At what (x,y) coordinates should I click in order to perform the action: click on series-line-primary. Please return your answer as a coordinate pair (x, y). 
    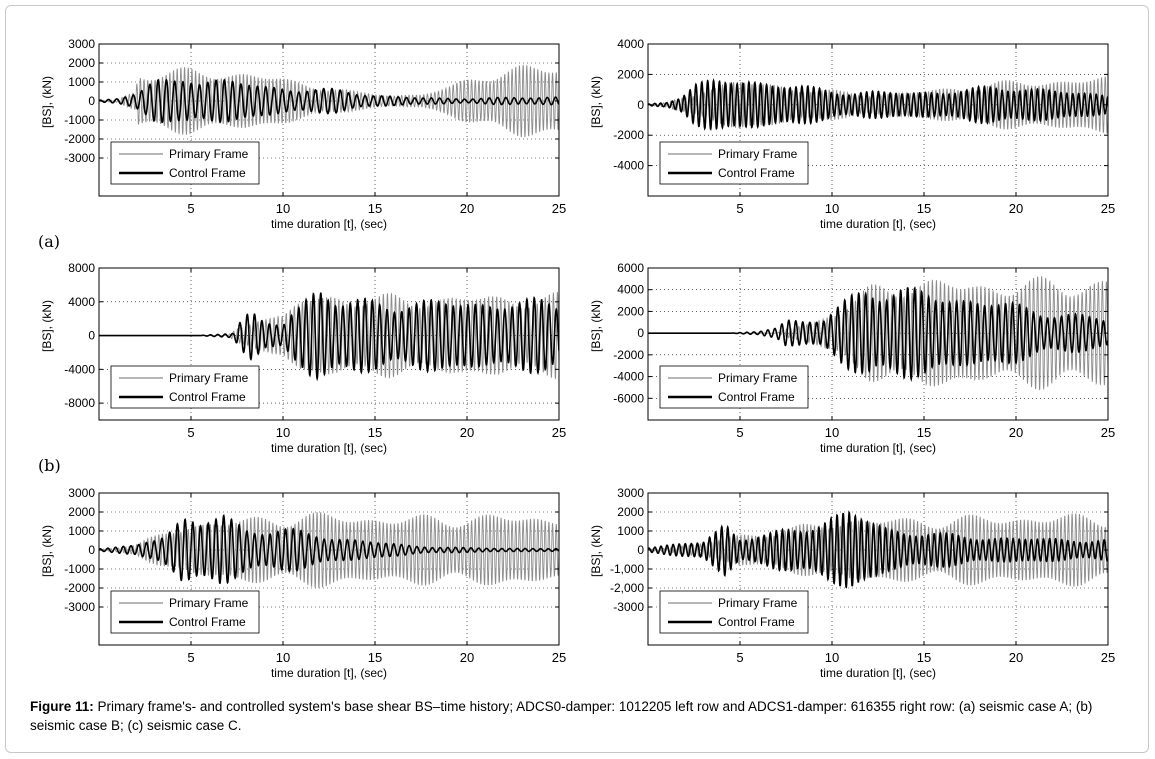
    Looking at the image, I should click on (329, 550).